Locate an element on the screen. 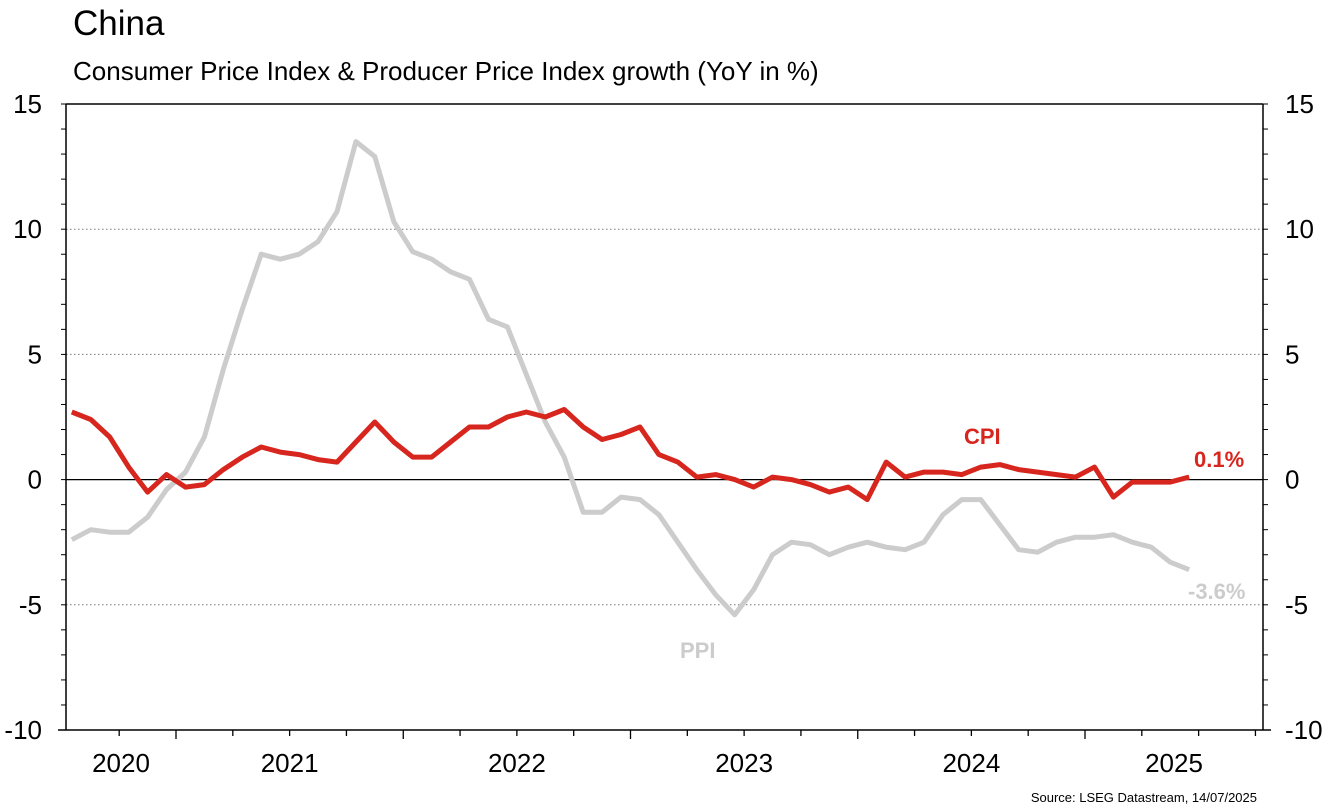  source-note: Source: LSEG Datastream, 14/07/2025 is located at coordinates (1143, 797).